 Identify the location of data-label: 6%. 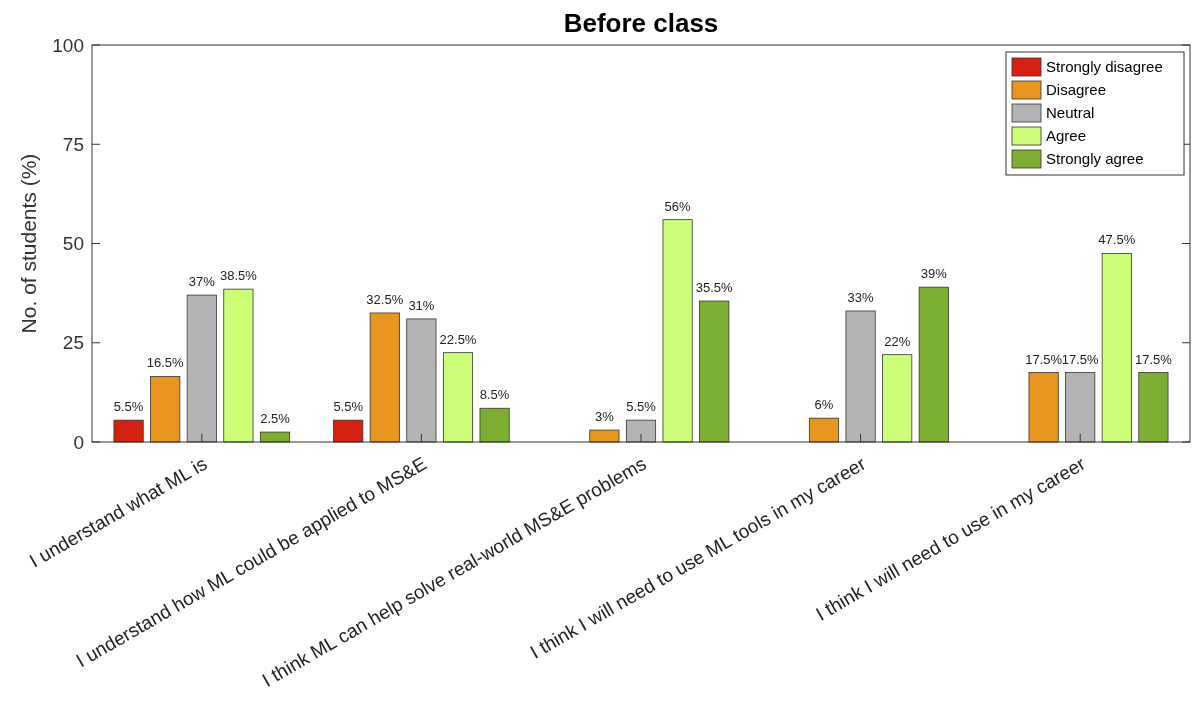
(824, 405).